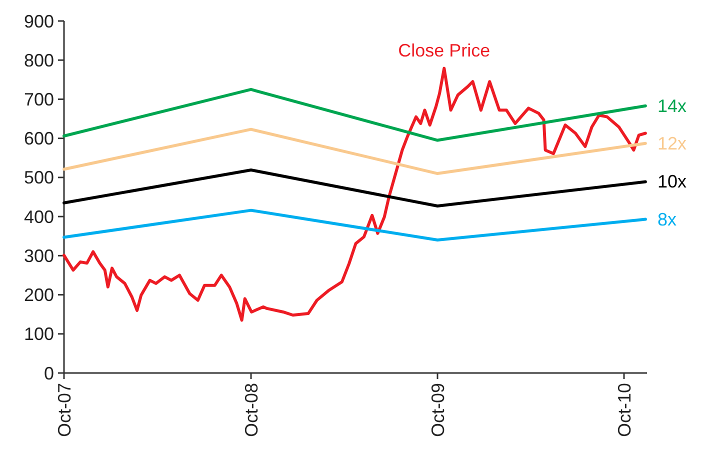 The height and width of the screenshot is (462, 701). What do you see at coordinates (251, 410) in the screenshot?
I see `x-tick-label: Oct-08` at bounding box center [251, 410].